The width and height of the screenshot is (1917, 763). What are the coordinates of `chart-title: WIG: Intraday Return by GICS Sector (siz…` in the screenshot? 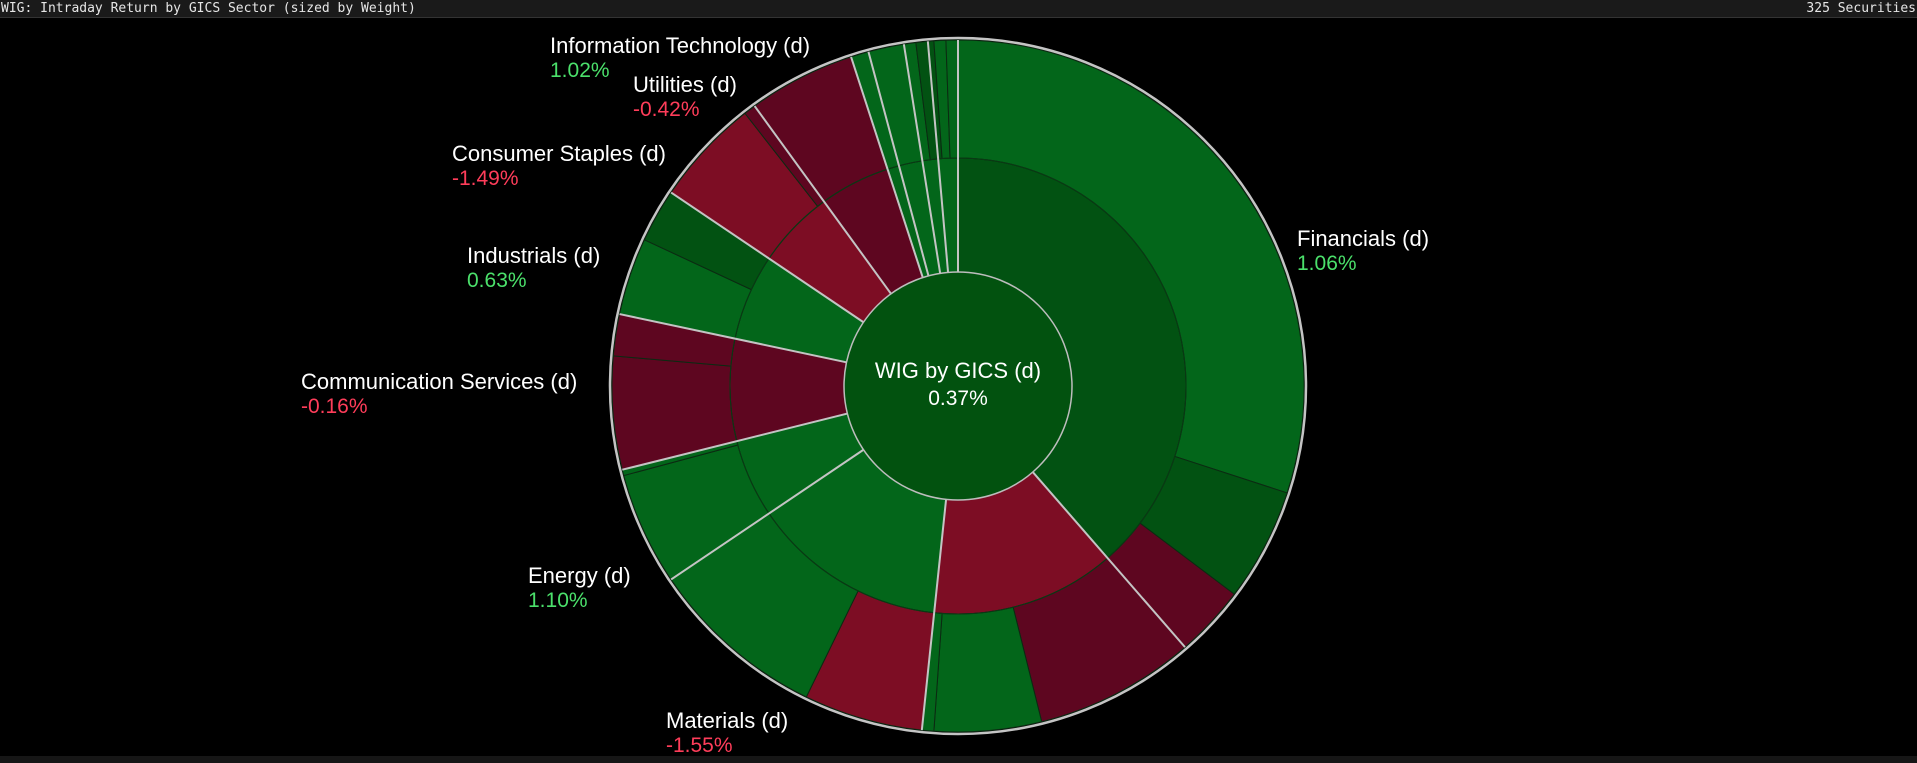 It's located at (208, 8).